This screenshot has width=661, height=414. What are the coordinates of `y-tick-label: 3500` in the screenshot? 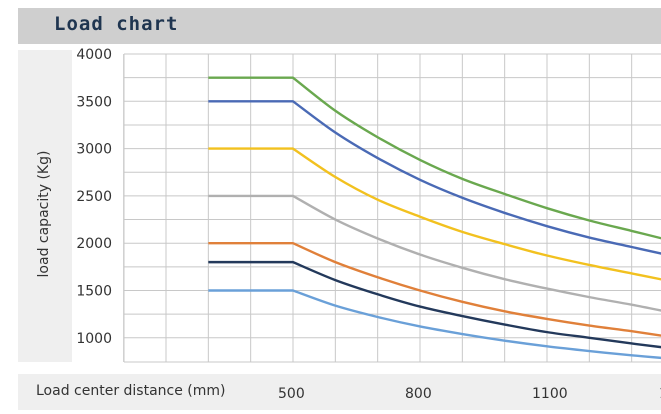 It's located at (94, 102).